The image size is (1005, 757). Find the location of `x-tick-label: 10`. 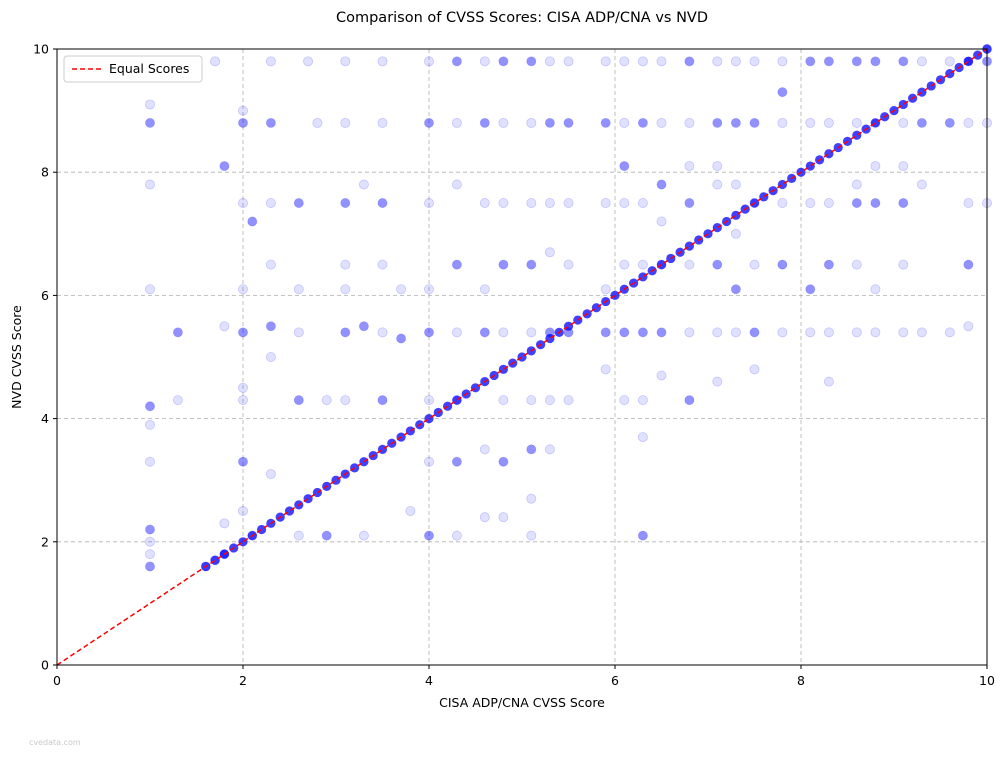

x-tick-label: 10 is located at coordinates (987, 680).